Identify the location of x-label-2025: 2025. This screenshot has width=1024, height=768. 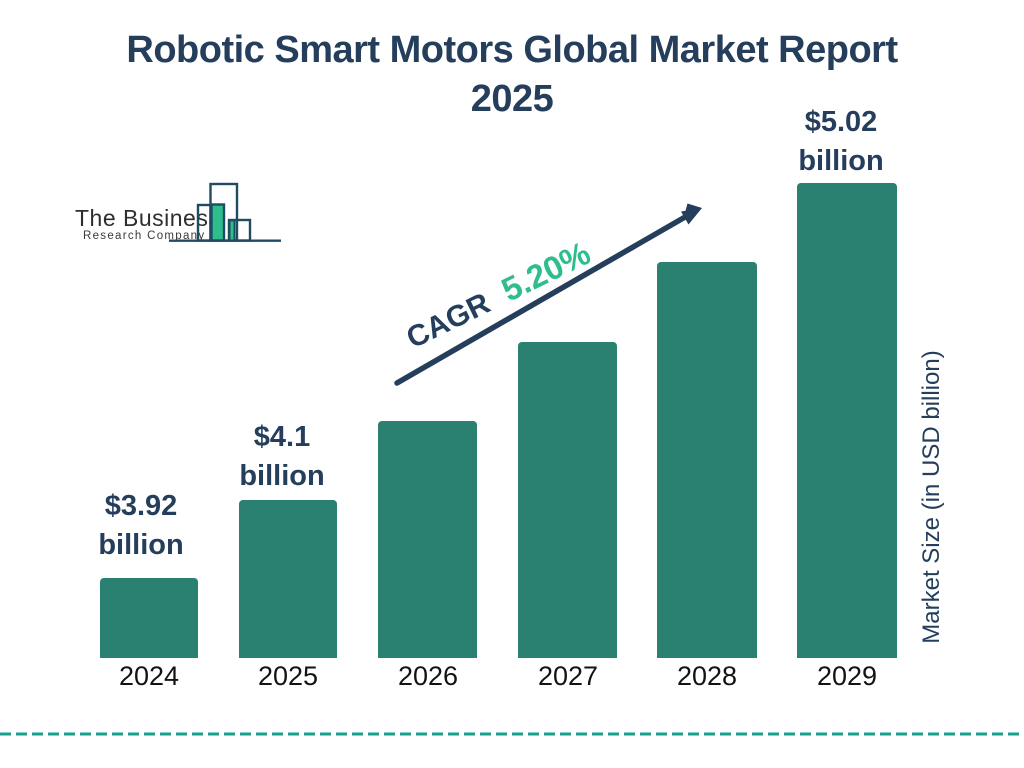
(288, 676).